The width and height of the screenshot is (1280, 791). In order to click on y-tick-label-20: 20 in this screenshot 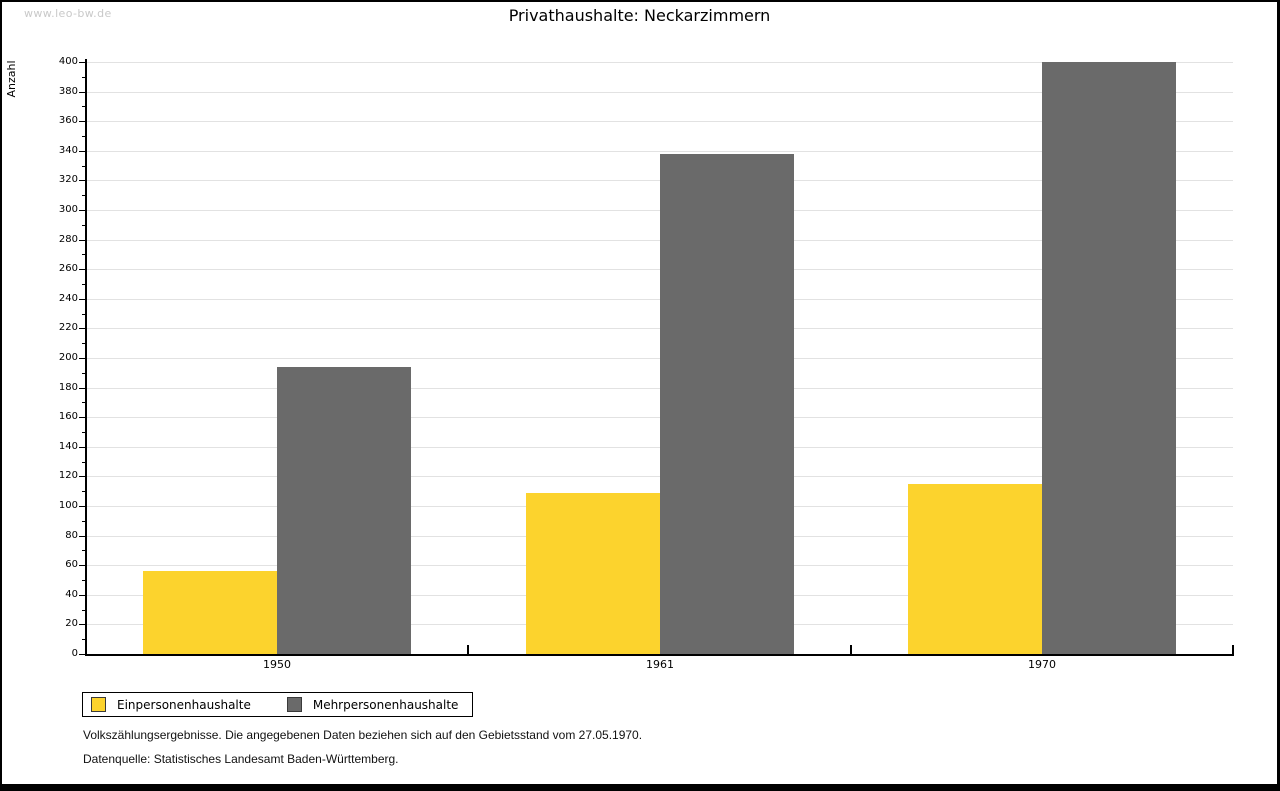, I will do `click(71, 623)`.